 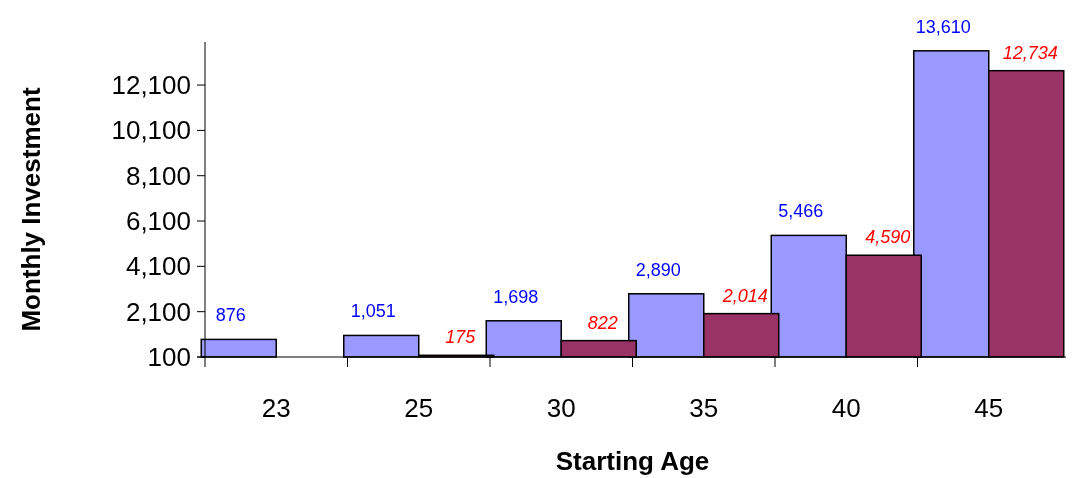 I want to click on data-label: 13,610, so click(x=943, y=26).